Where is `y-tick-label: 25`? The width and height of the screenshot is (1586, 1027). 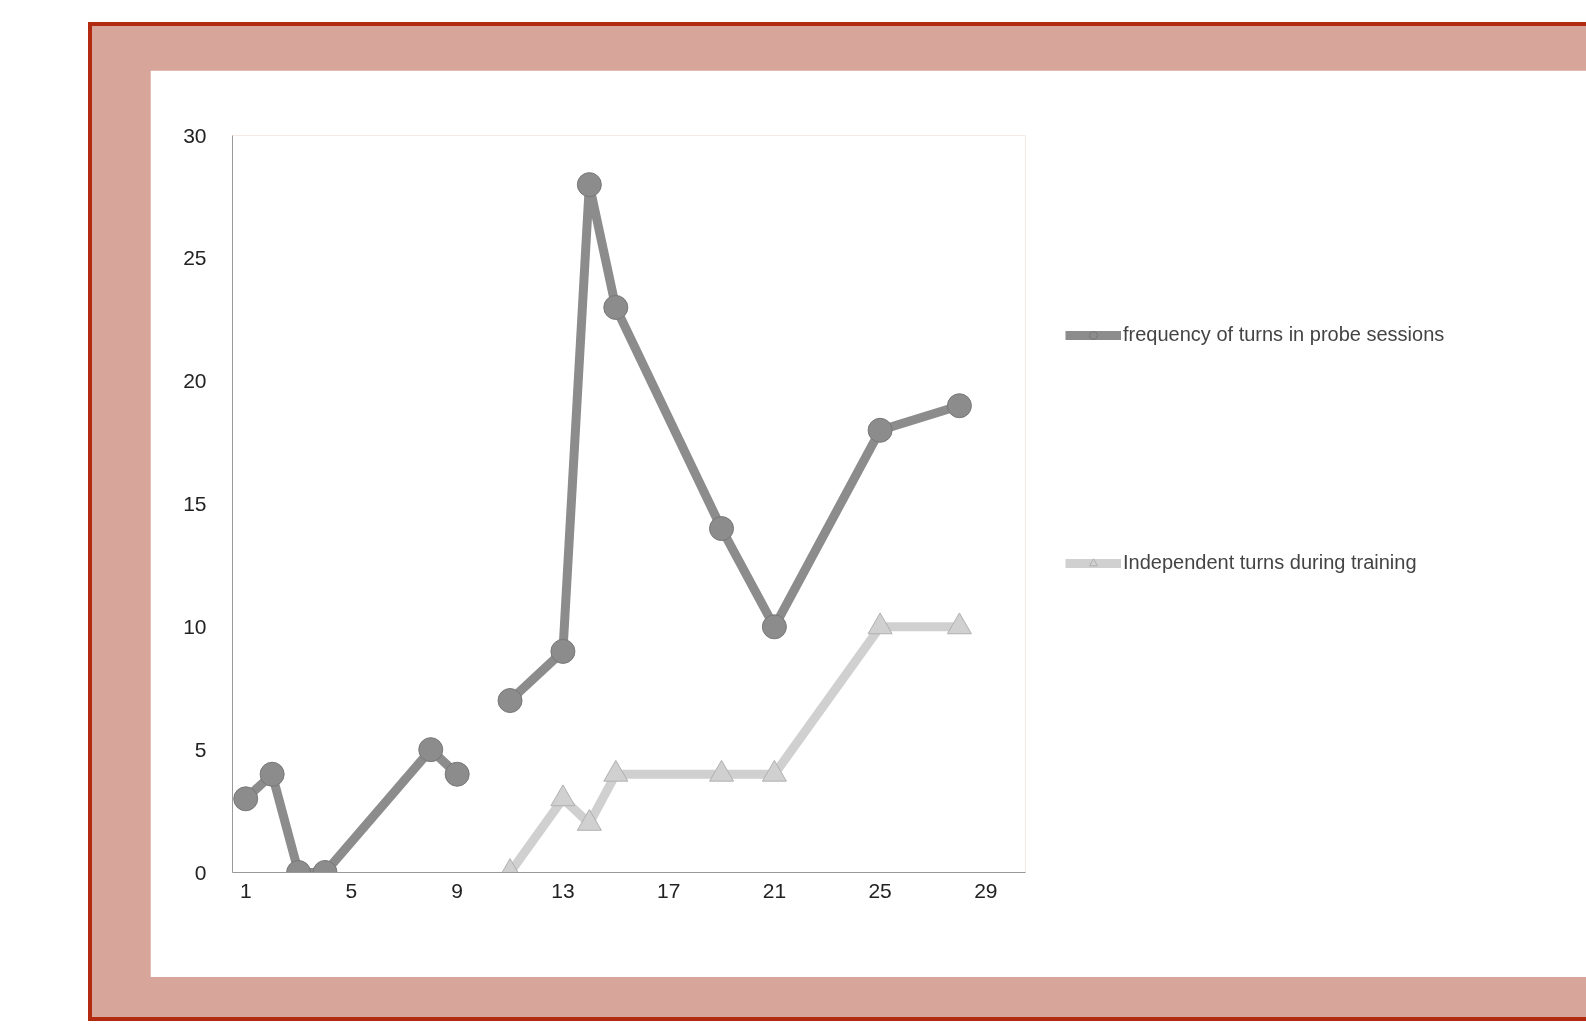
y-tick-label: 25 is located at coordinates (195, 258).